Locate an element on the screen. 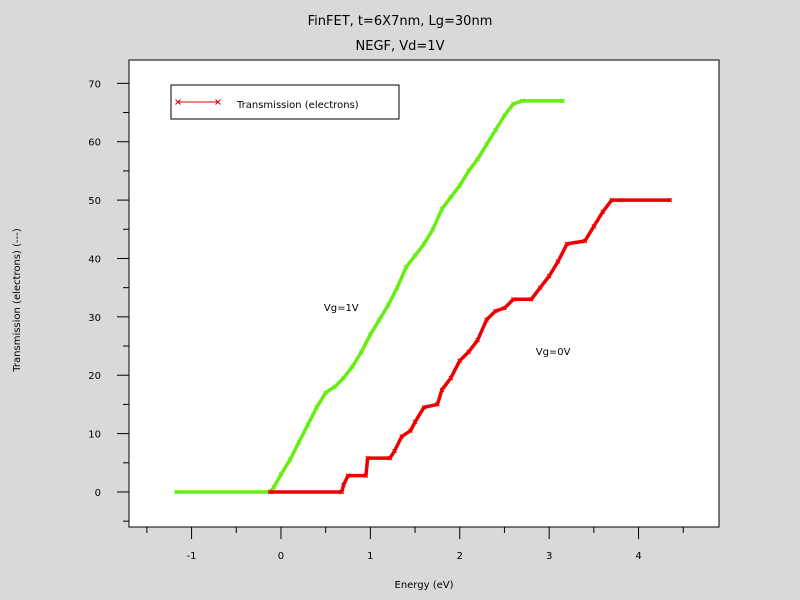  chart-subtitle: NEGF, Vd=1V is located at coordinates (400, 46).